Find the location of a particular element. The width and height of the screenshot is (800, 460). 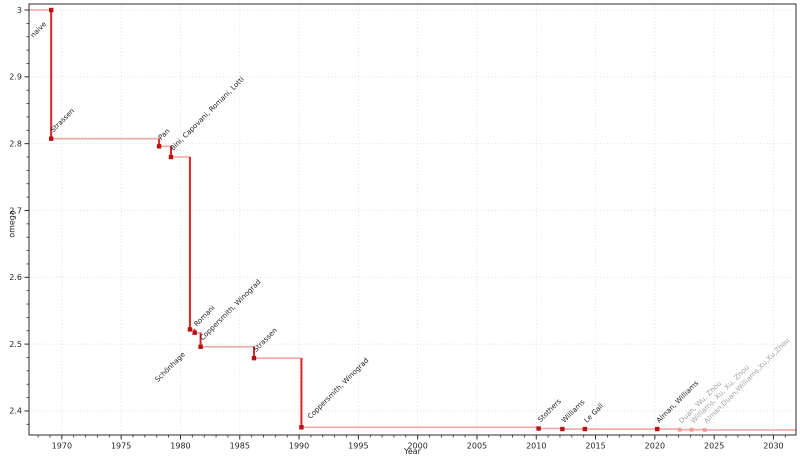

x-tick-label: 2005 is located at coordinates (477, 446).